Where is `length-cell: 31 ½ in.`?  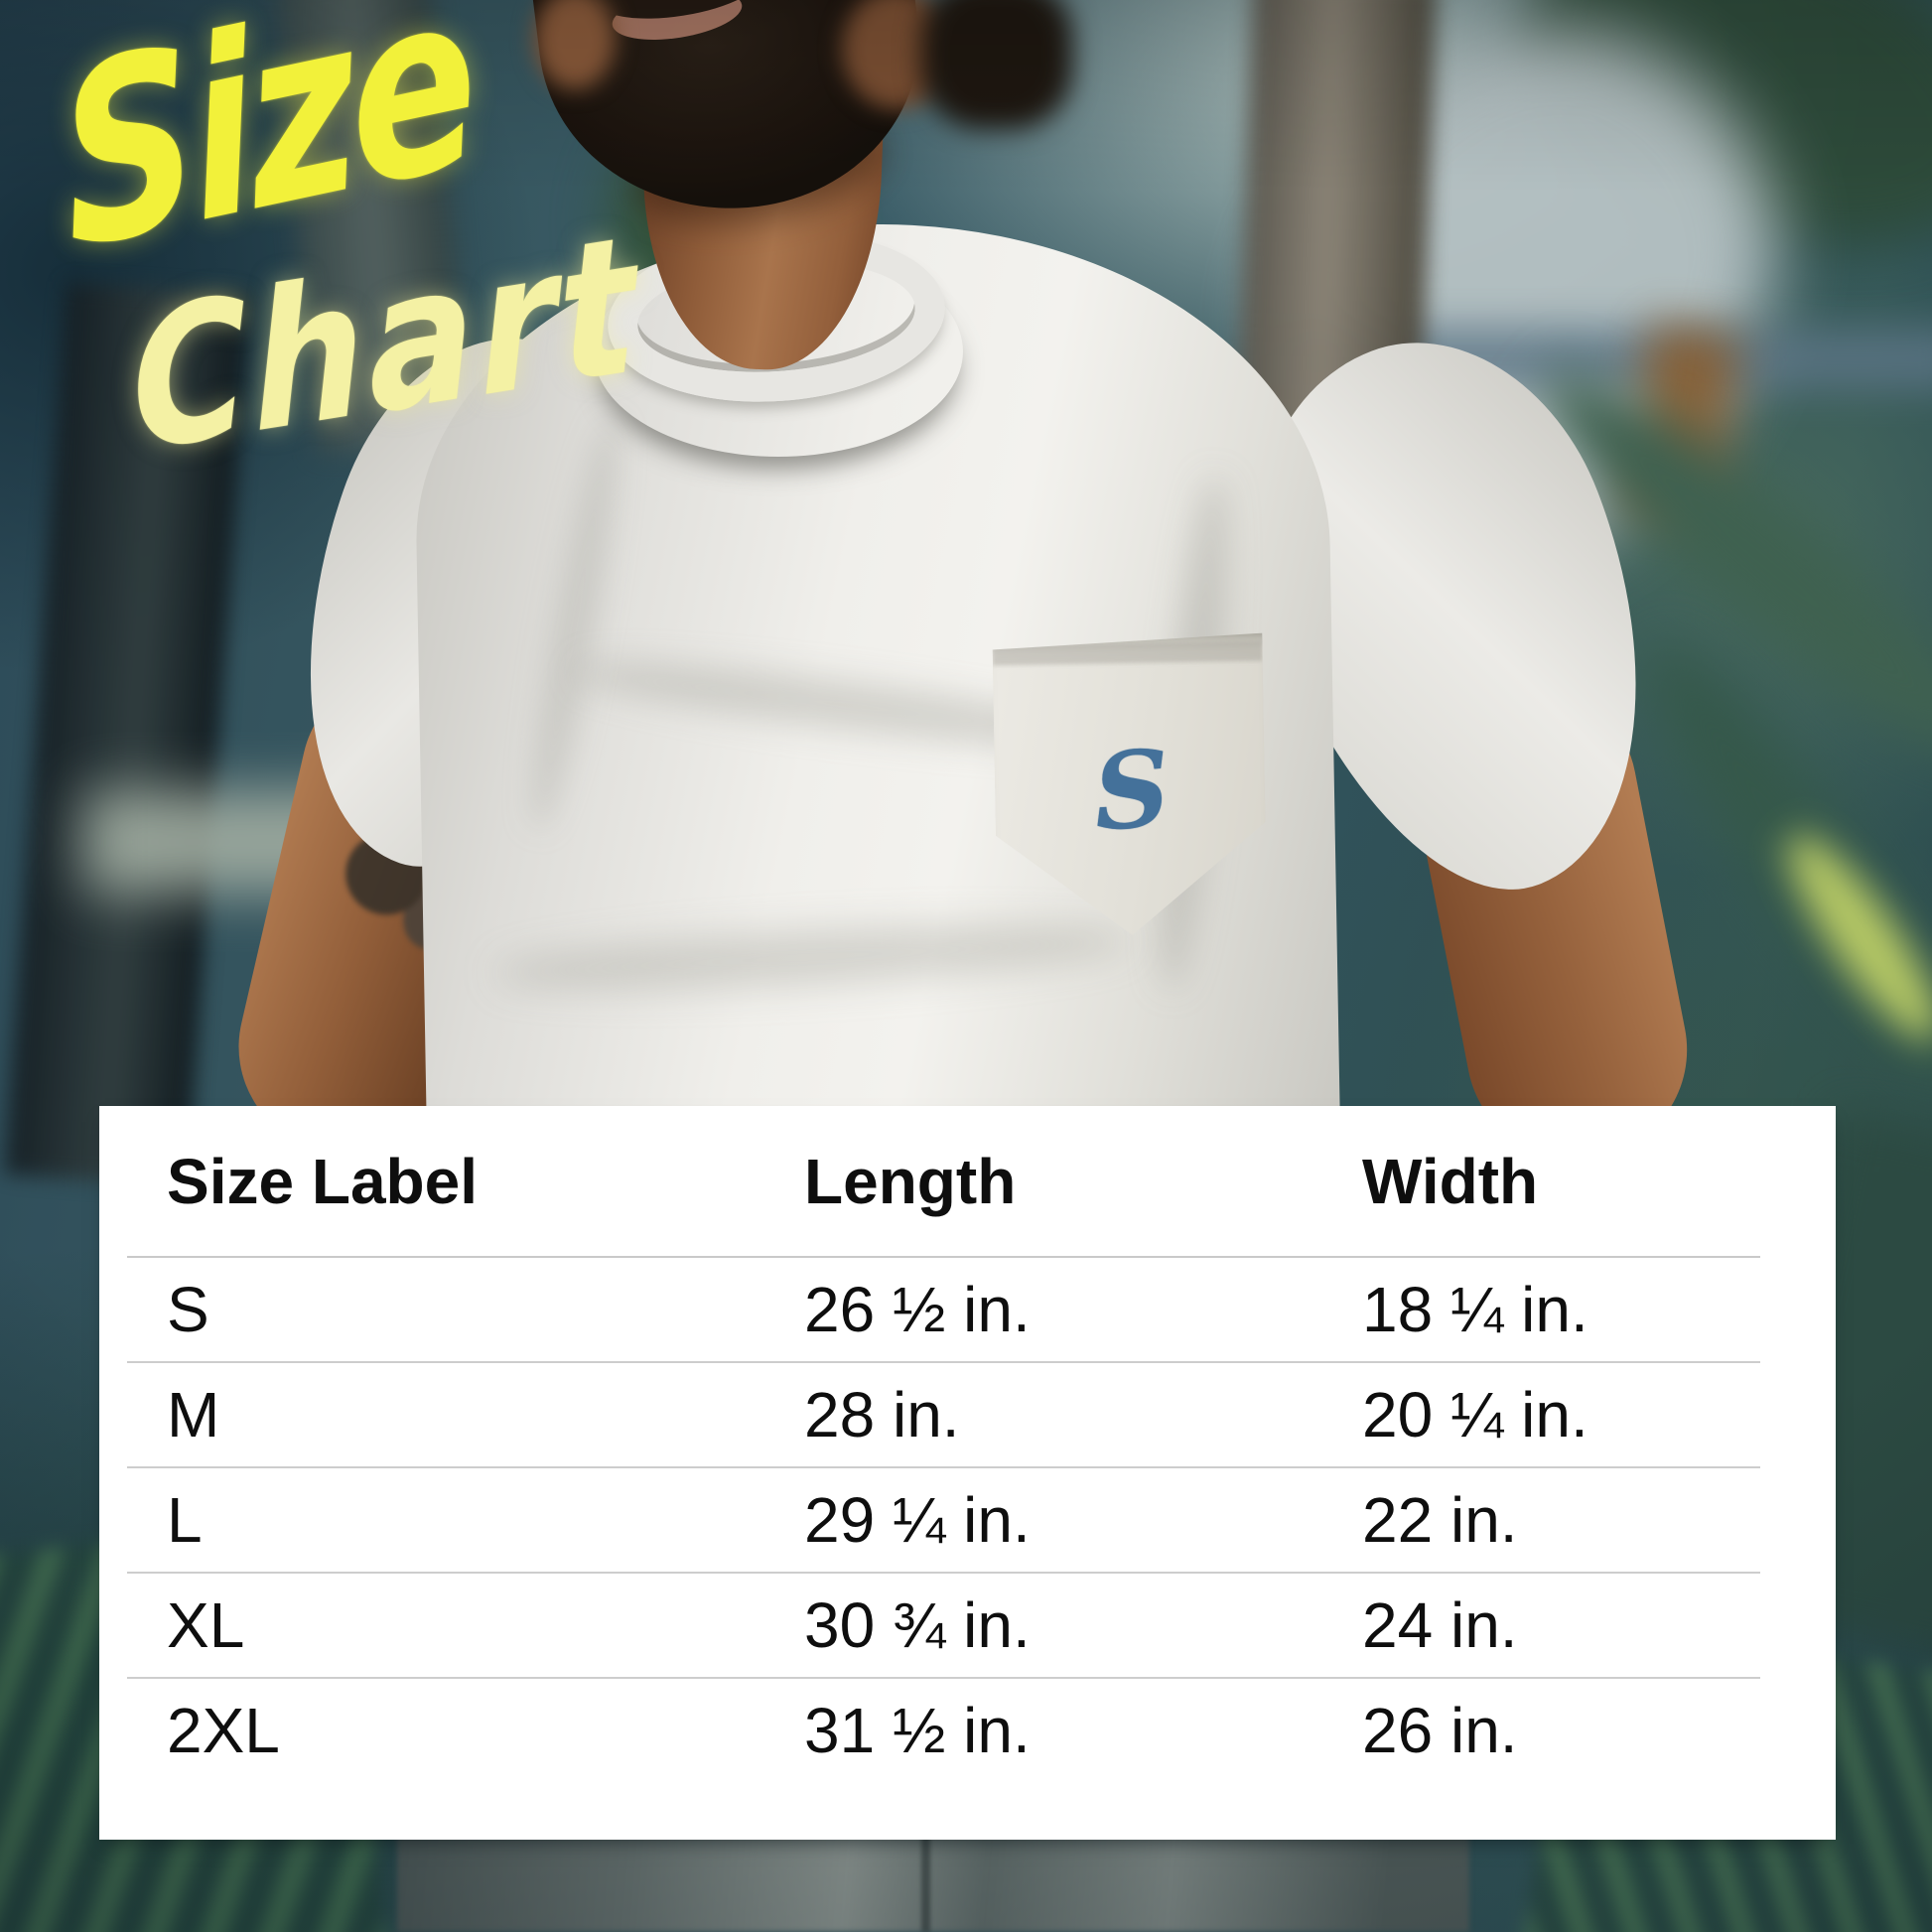 length-cell: 31 ½ in. is located at coordinates (918, 1730).